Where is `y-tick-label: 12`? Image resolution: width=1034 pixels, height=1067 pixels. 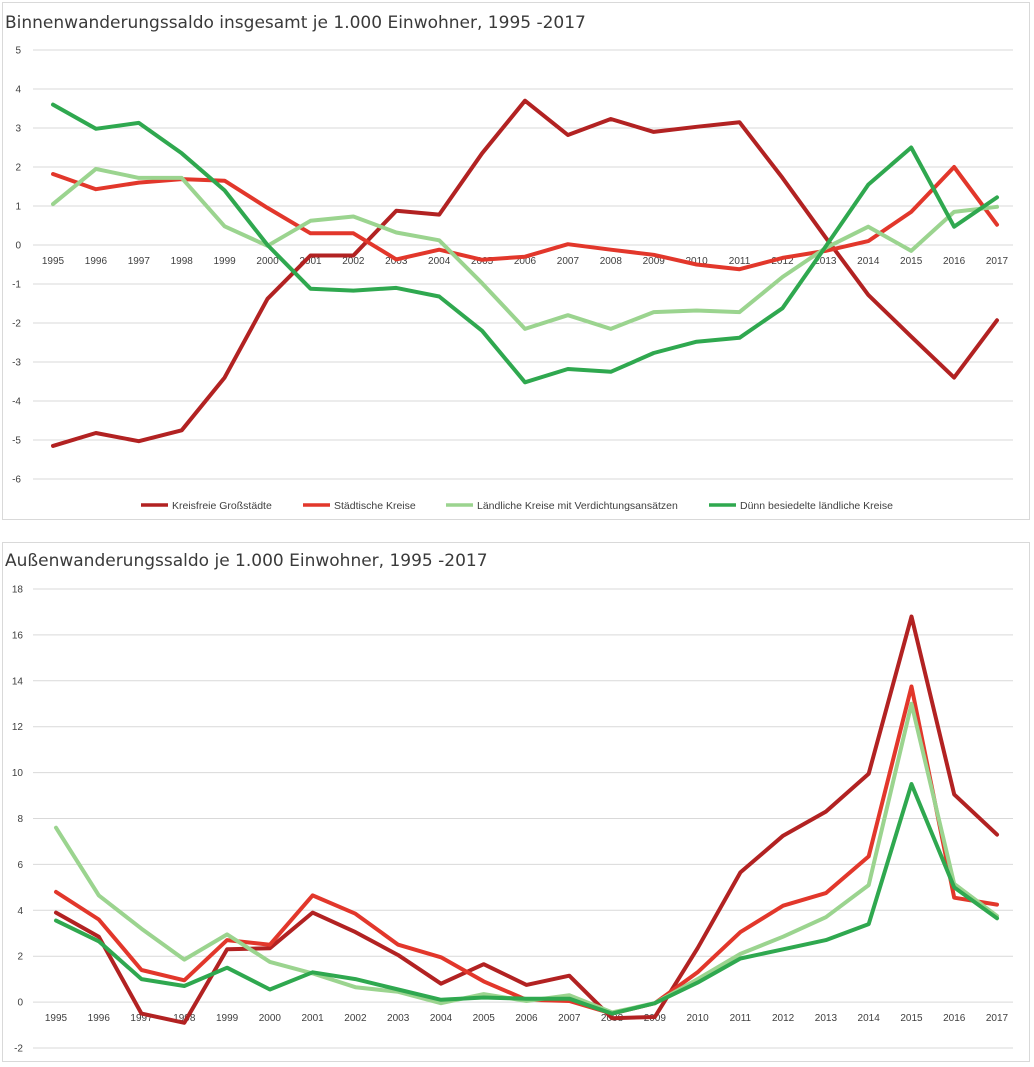
y-tick-label: 12 is located at coordinates (18, 727).